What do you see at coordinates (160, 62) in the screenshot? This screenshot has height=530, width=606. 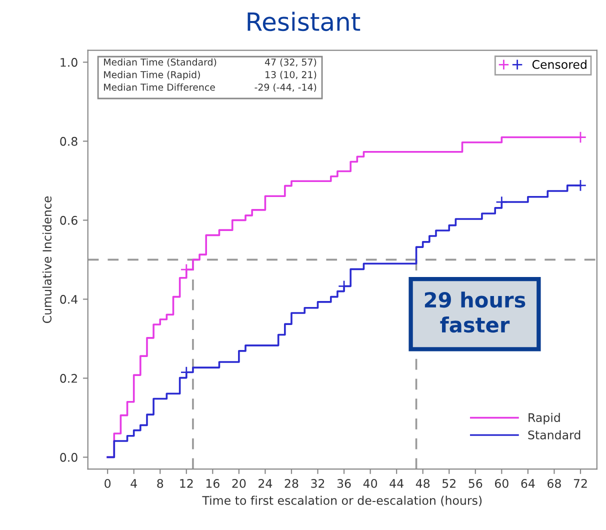 I see `annotation: Median Time (Standard)` at bounding box center [160, 62].